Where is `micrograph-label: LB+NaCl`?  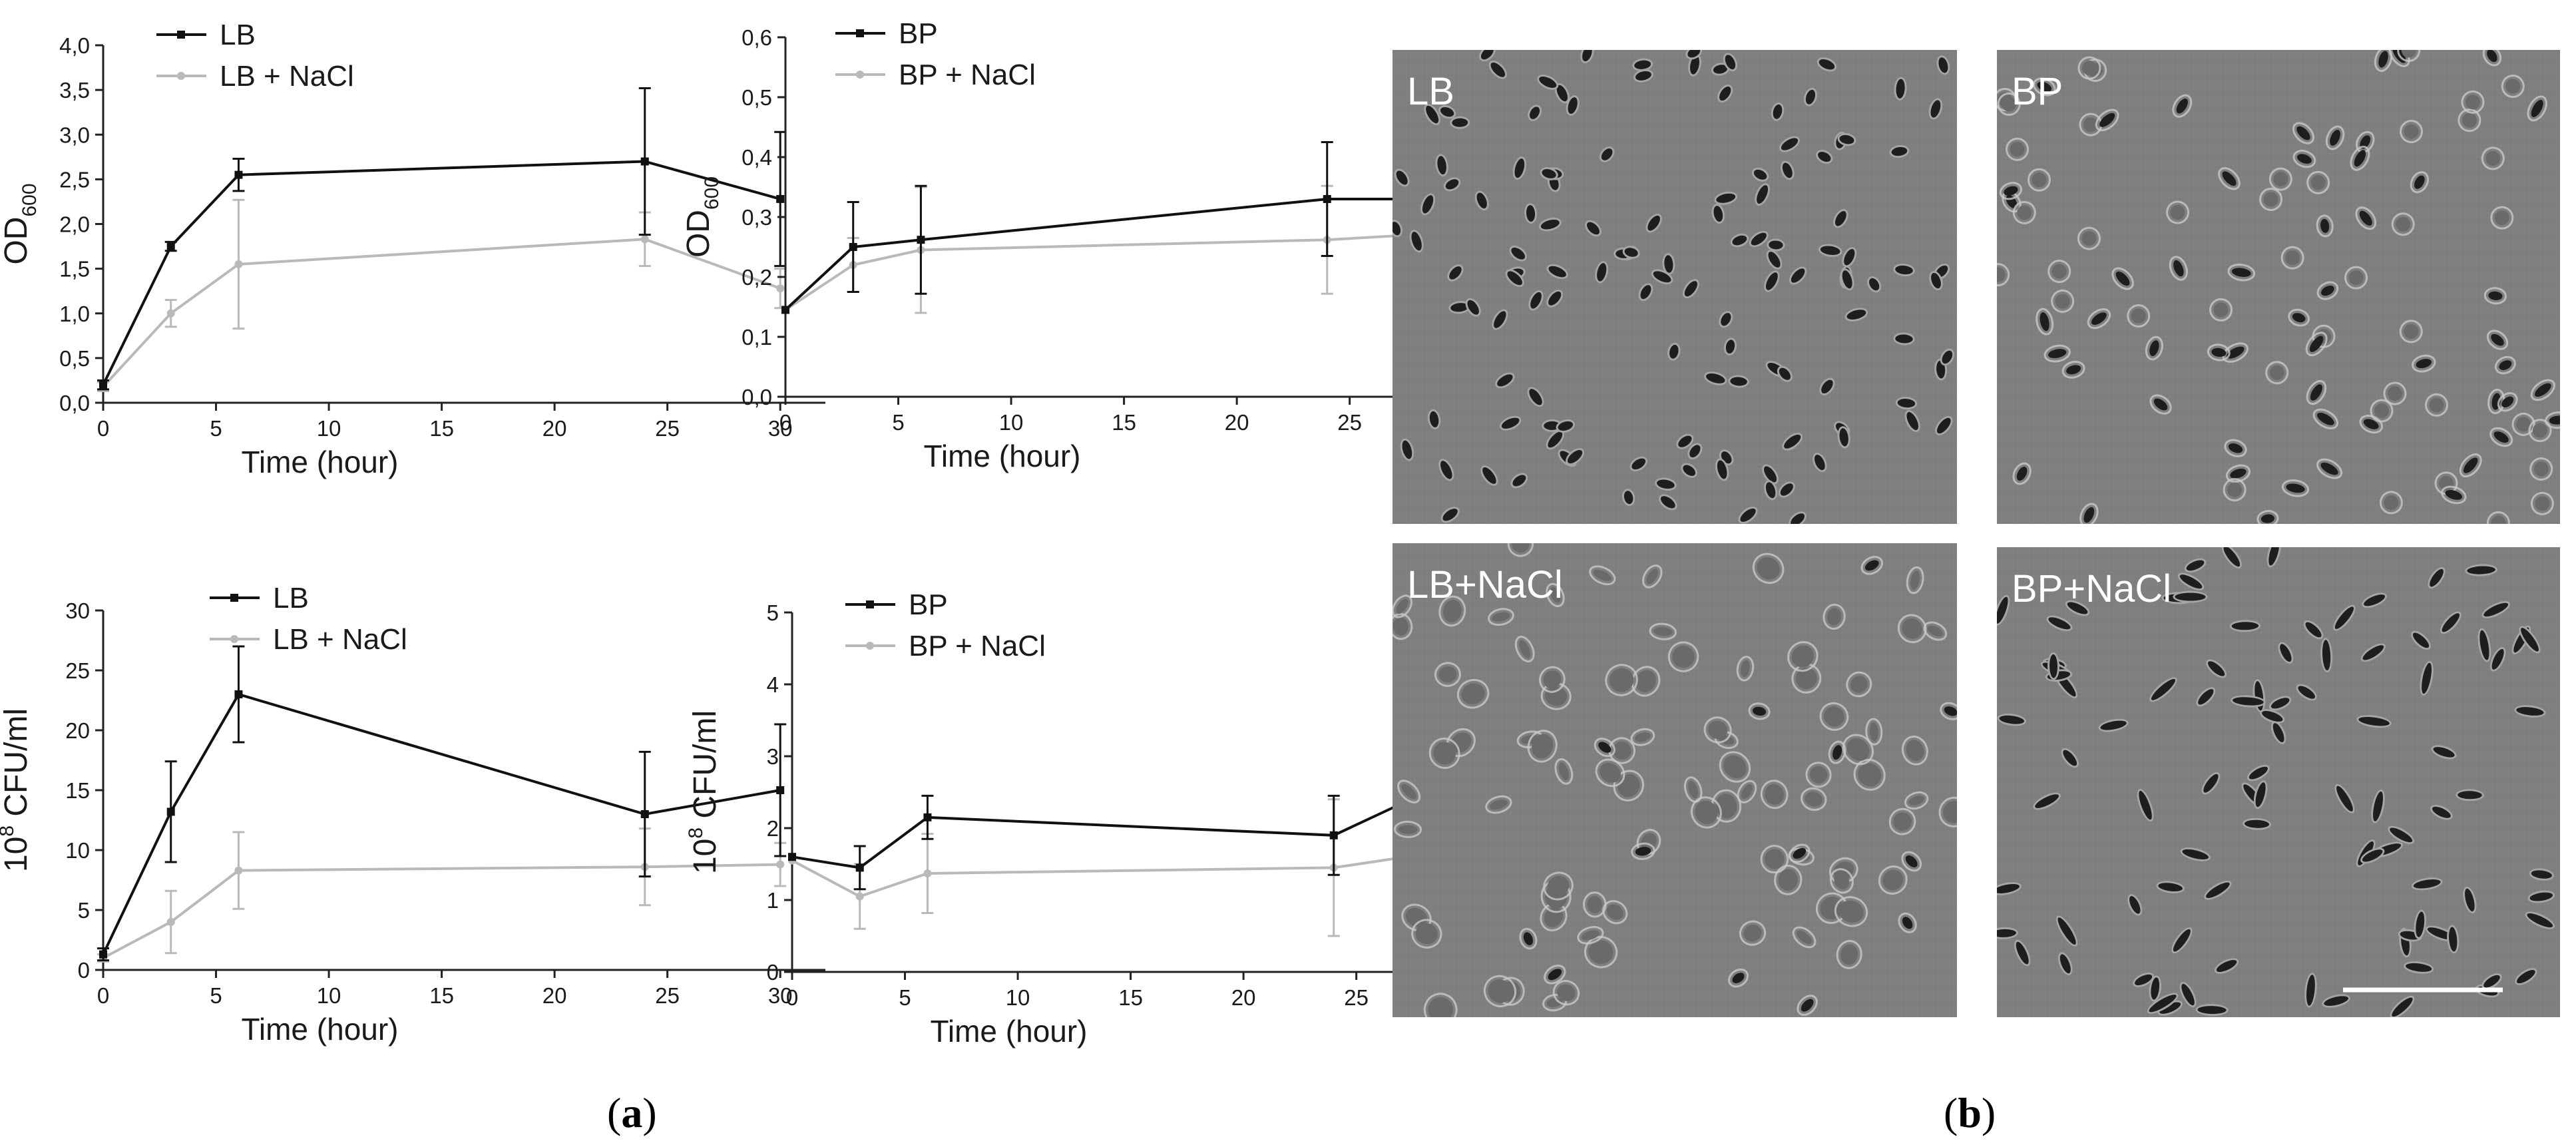
micrograph-label: LB+NaCl is located at coordinates (1485, 584).